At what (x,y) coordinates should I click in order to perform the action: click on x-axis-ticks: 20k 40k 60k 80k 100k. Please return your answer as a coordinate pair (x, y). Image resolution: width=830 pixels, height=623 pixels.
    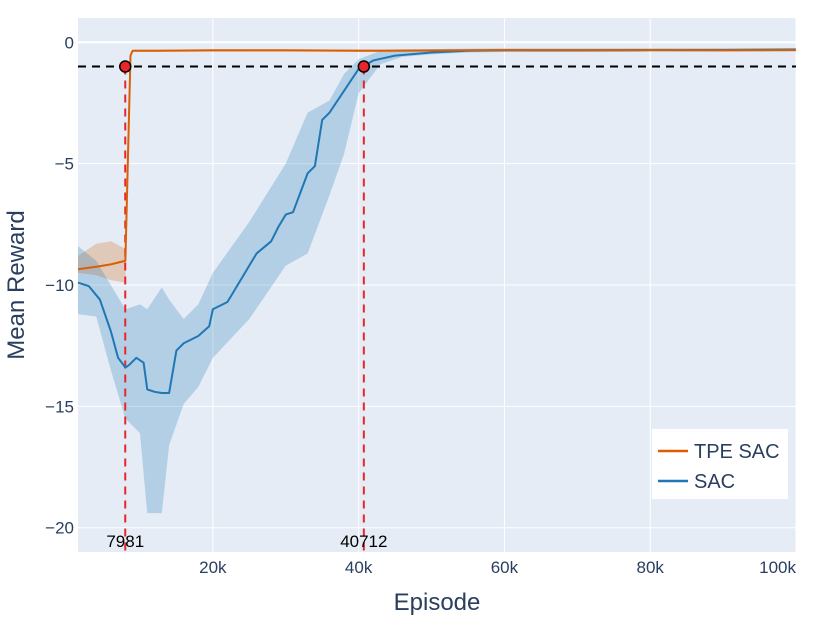
    Looking at the image, I should click on (497, 567).